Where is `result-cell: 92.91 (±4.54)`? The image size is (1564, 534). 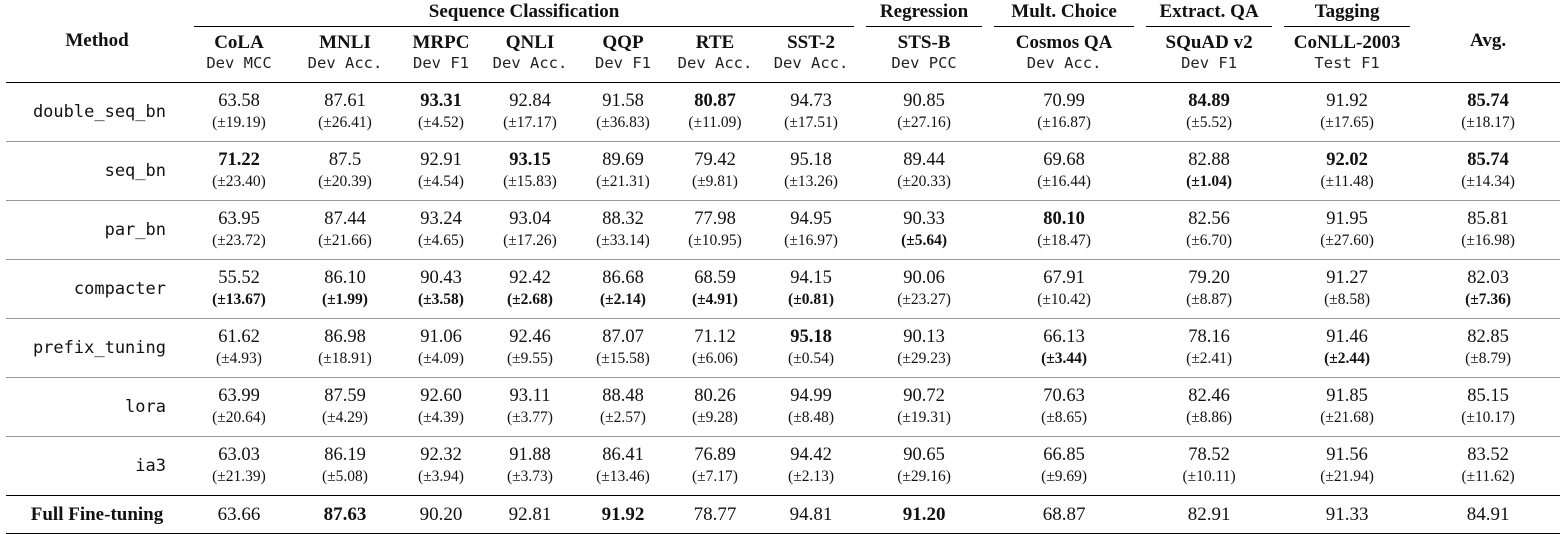
result-cell: 92.91 (±4.54) is located at coordinates (441, 171).